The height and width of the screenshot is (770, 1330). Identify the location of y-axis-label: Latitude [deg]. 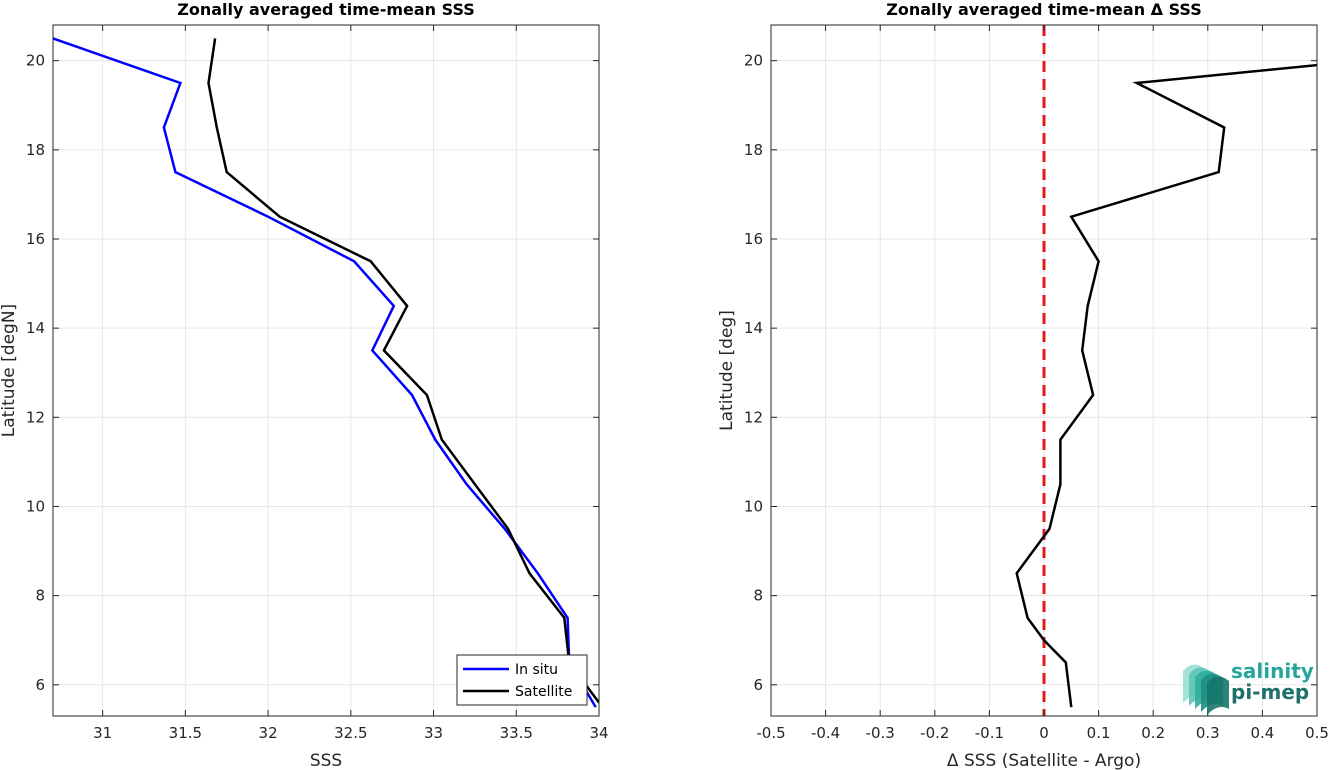
(727, 370).